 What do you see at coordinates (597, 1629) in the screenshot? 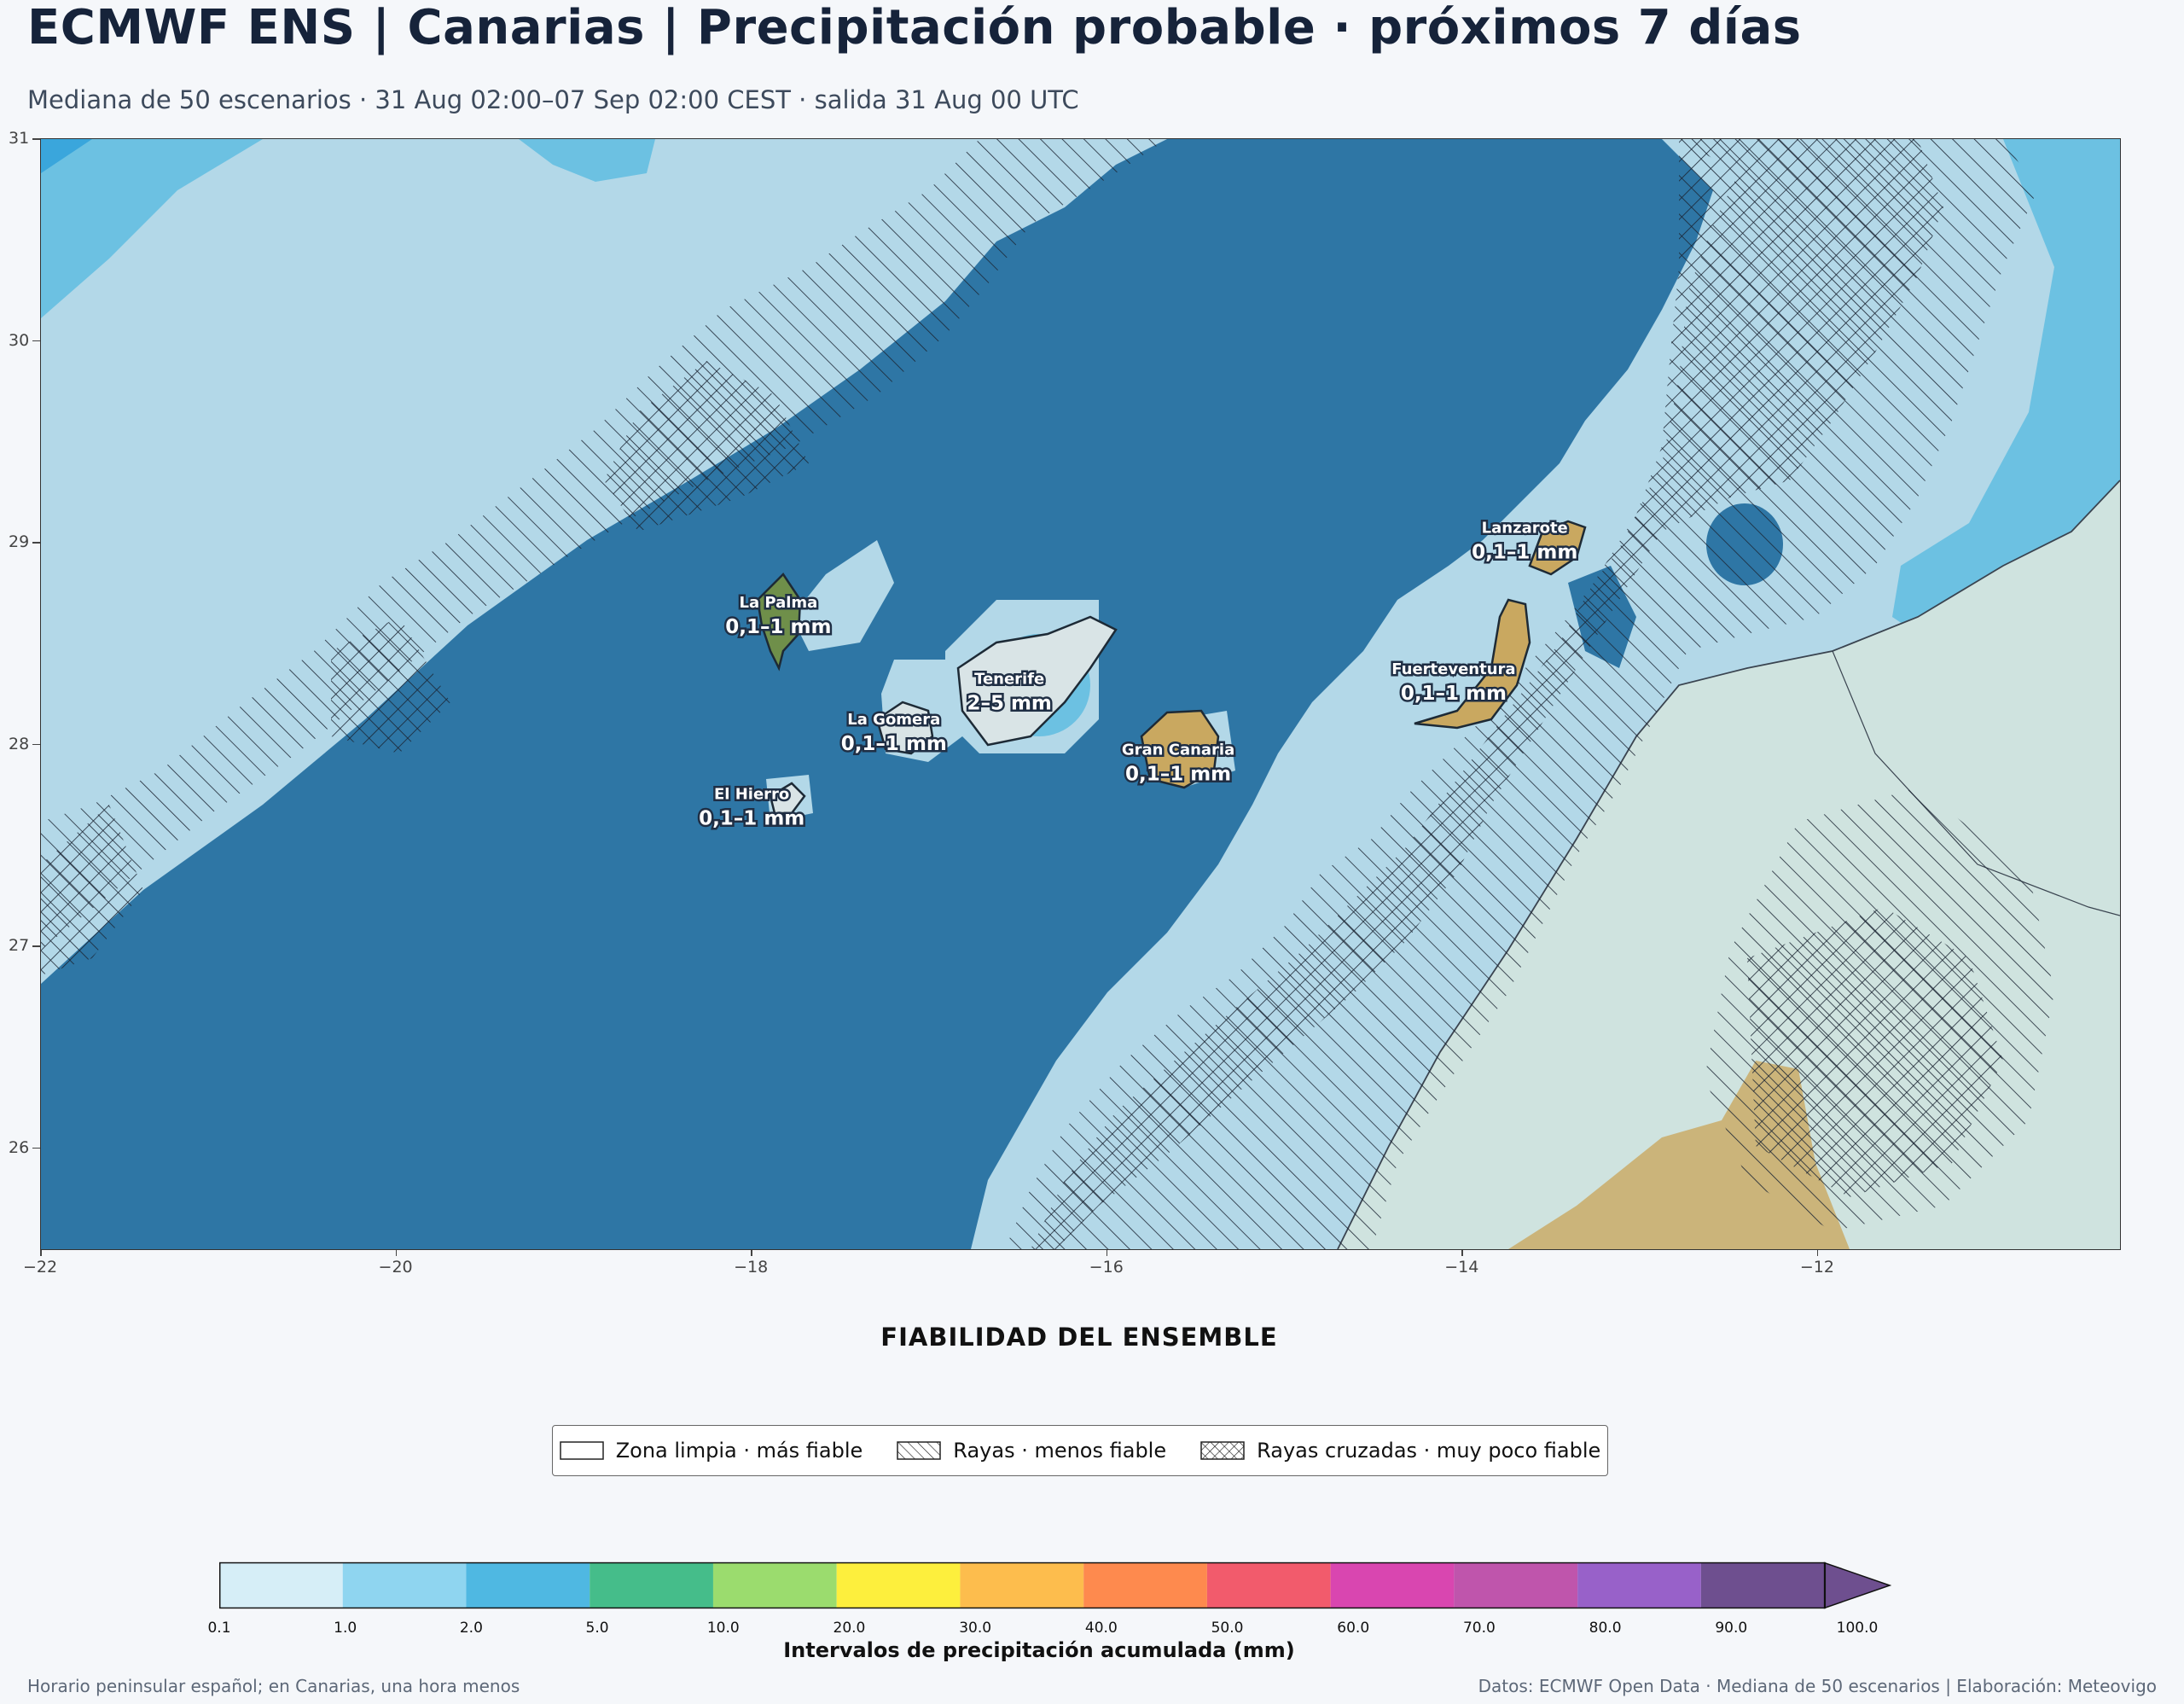
I see `colorbar-tick-label: 5.0` at bounding box center [597, 1629].